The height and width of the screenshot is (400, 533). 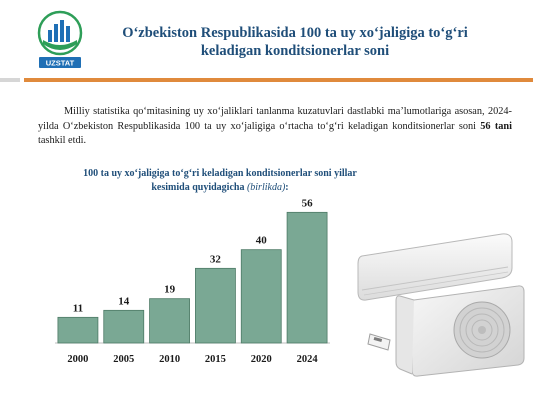 What do you see at coordinates (216, 259) in the screenshot?
I see `data-label-2015: 32` at bounding box center [216, 259].